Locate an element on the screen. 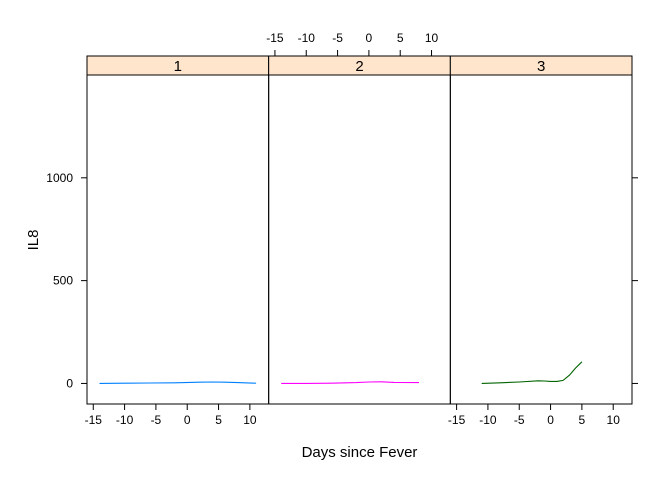  y-tick-label: 500 is located at coordinates (63, 281).